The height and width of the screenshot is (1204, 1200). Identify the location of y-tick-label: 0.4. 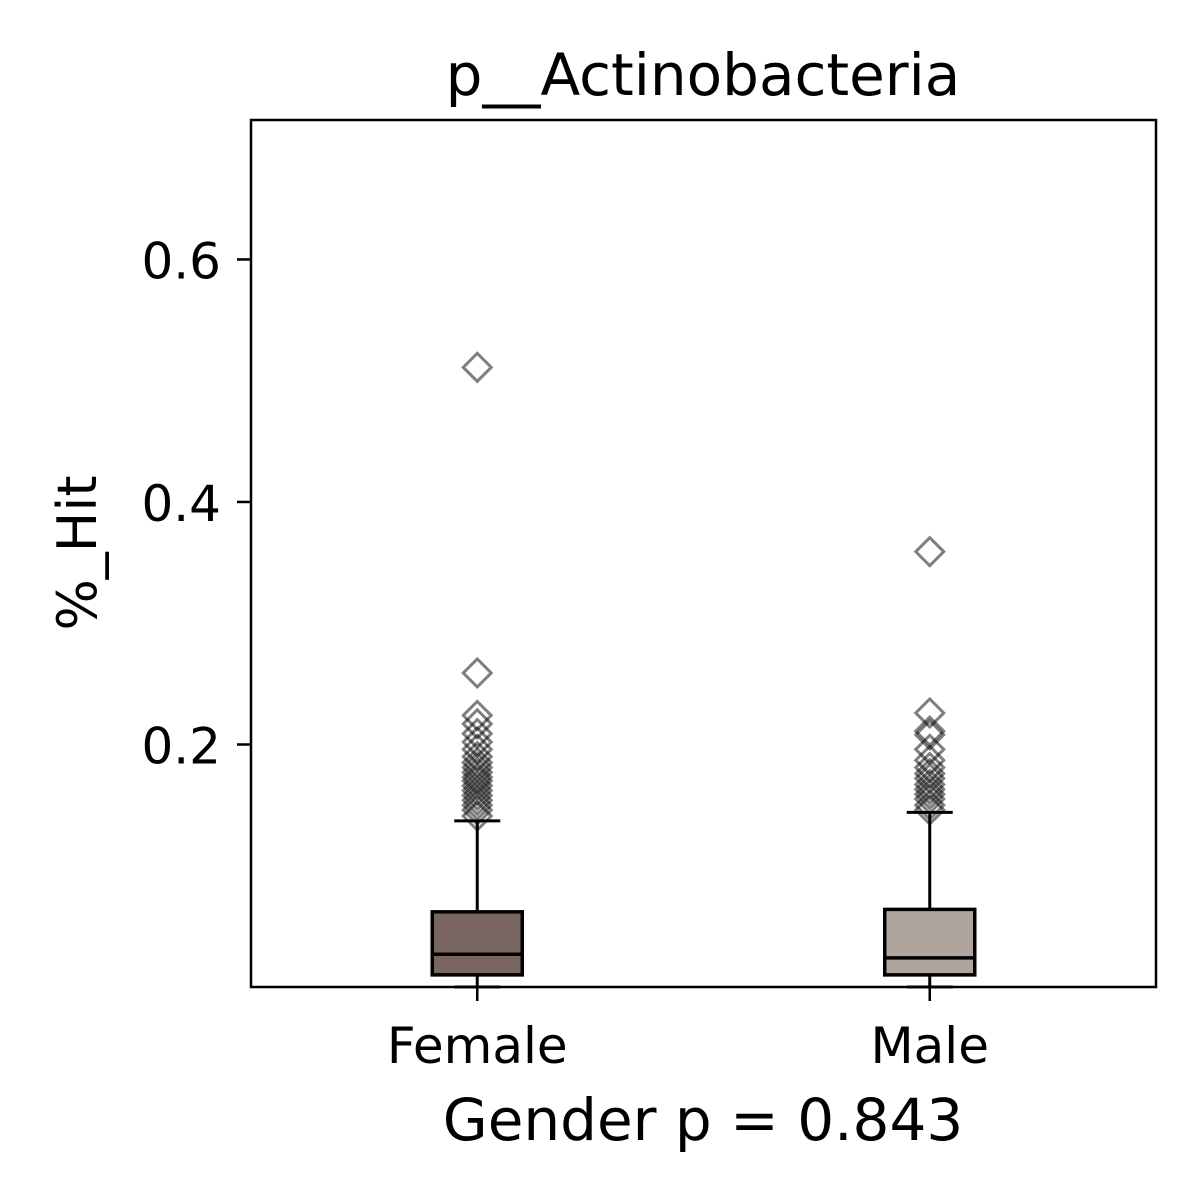
(181, 504).